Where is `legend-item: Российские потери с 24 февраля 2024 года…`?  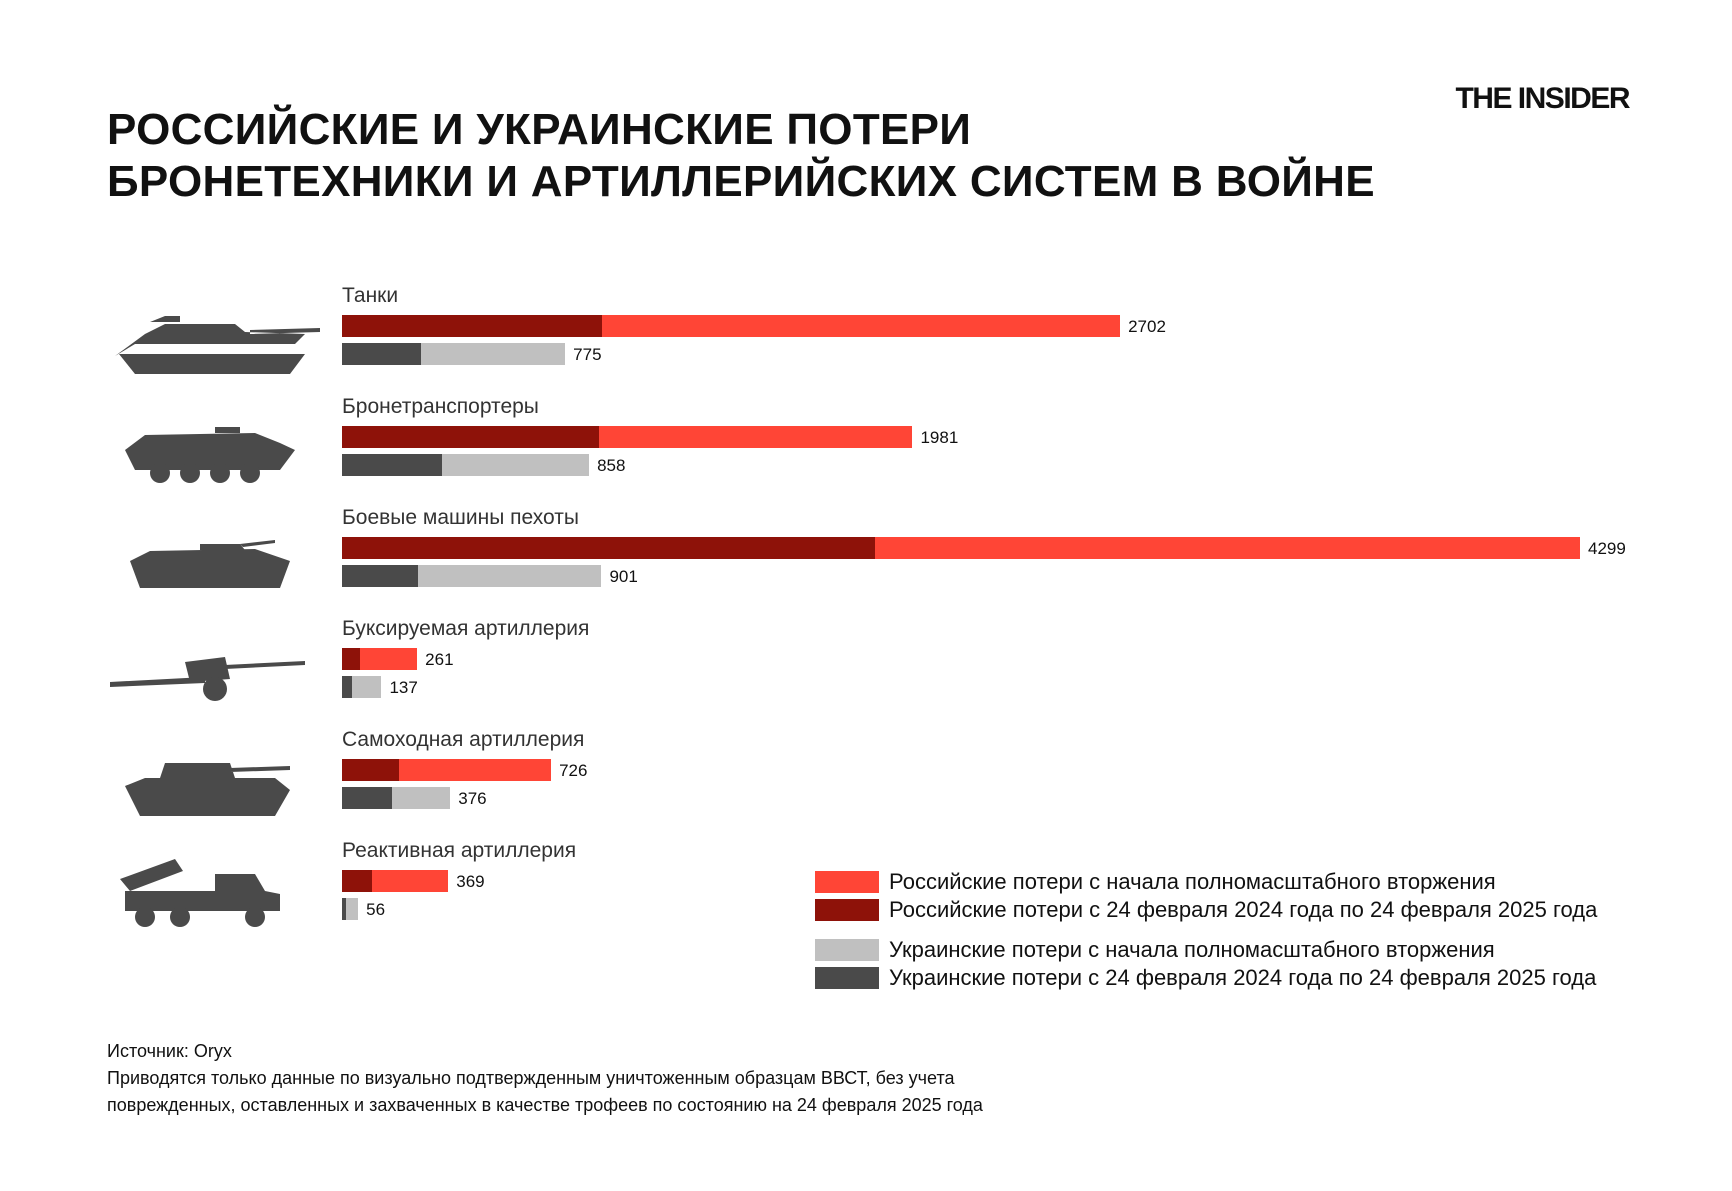
legend-item: Российские потери с 24 февраля 2024 года… is located at coordinates (1206, 910).